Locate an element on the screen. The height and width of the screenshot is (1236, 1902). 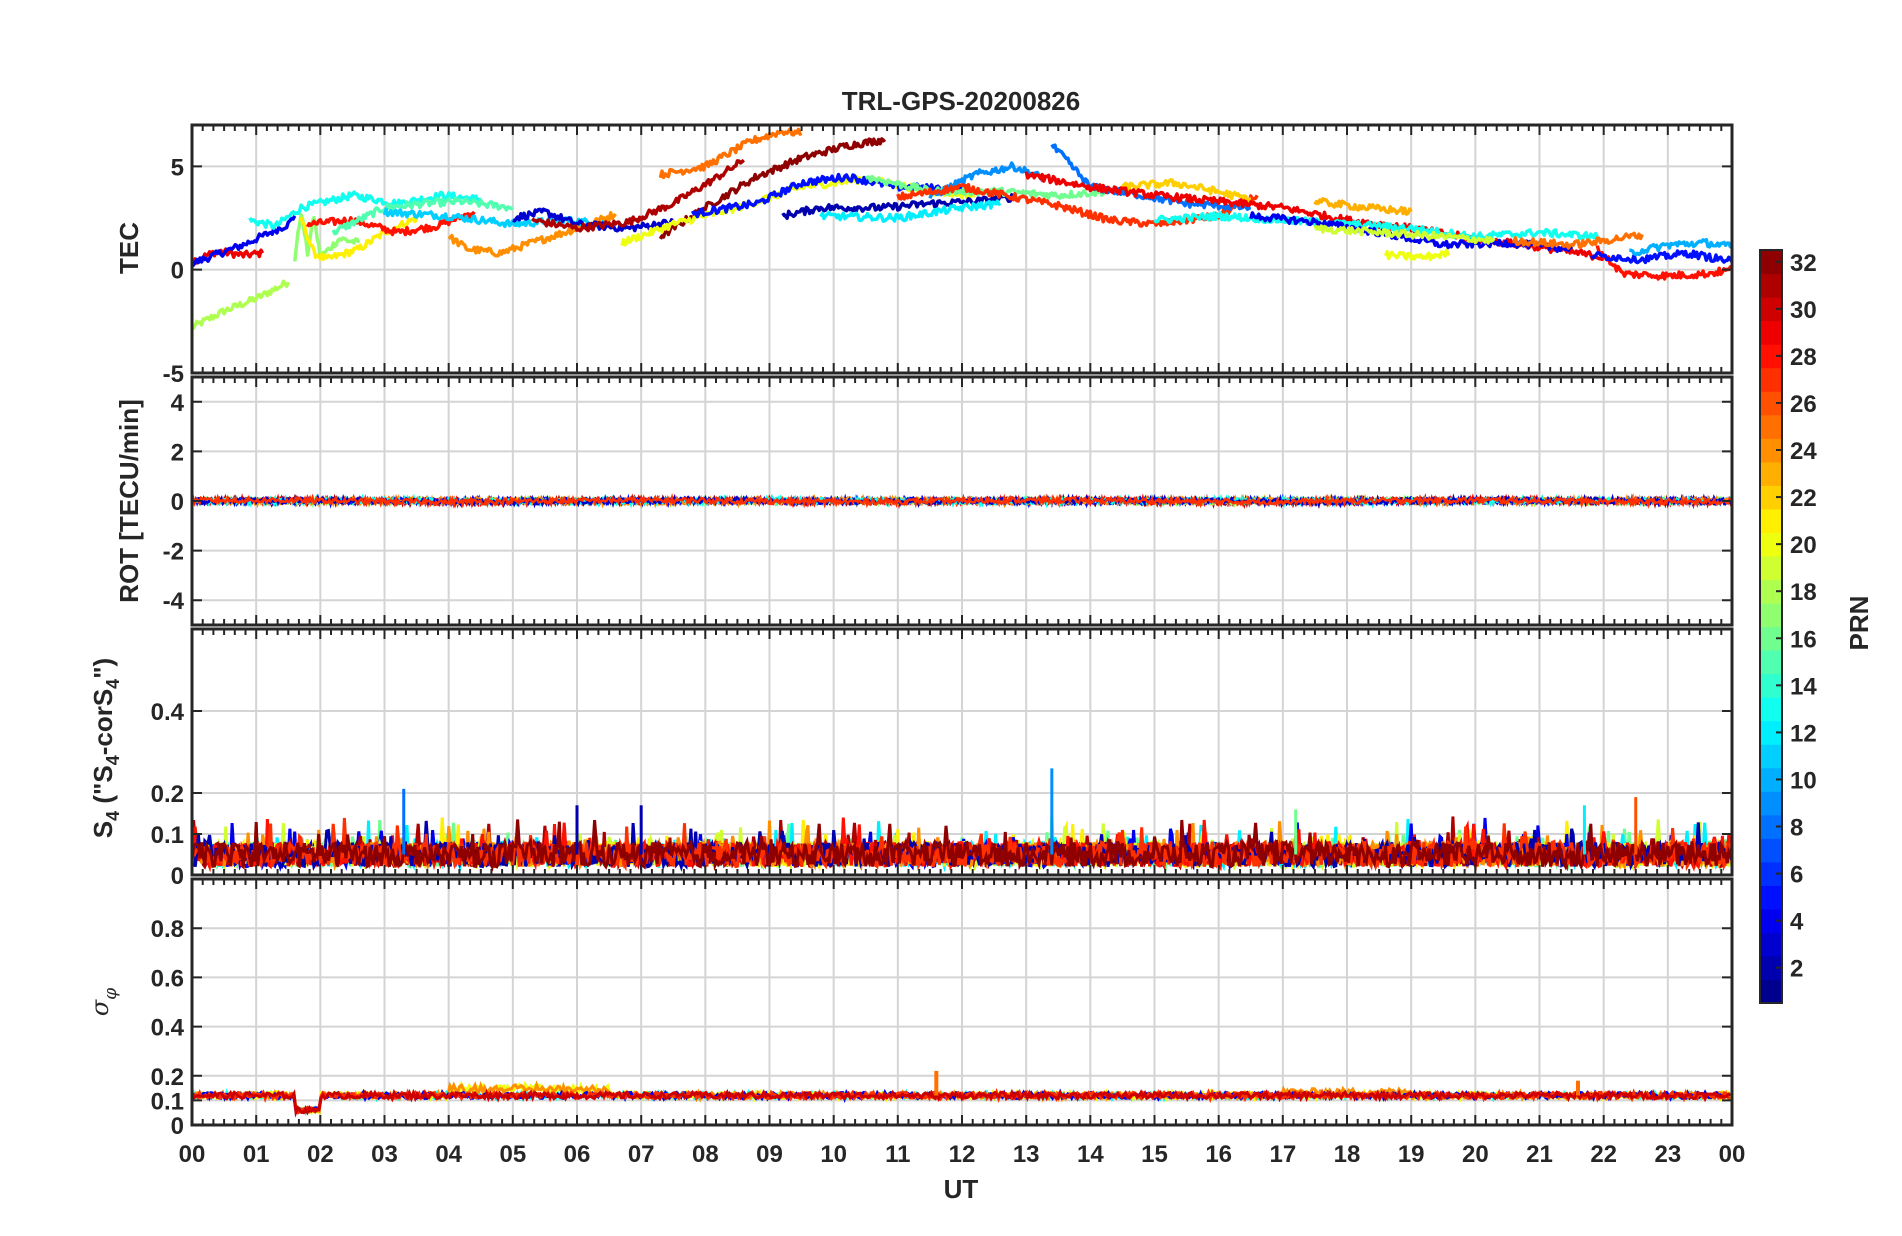
colorbar-tick-label: 8 is located at coordinates (1796, 828).